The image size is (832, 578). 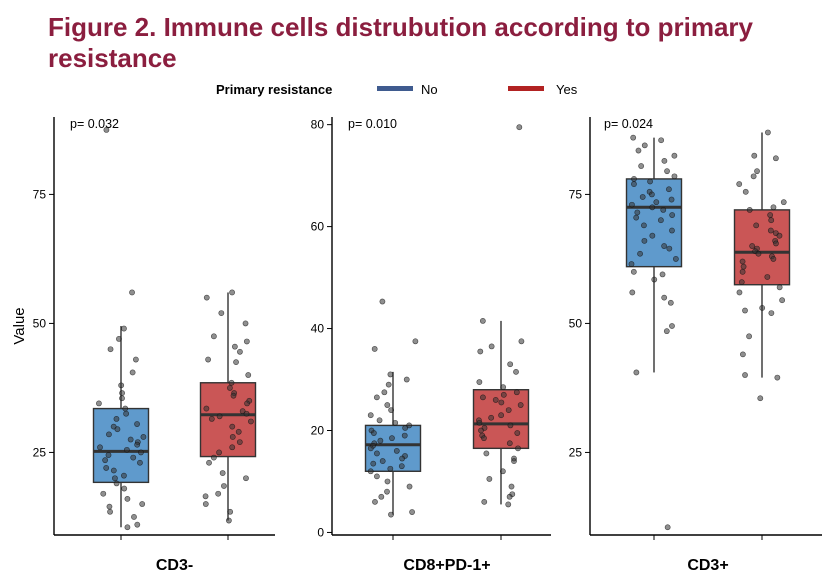 What do you see at coordinates (526, 88) in the screenshot?
I see `legend-swatch-yes` at bounding box center [526, 88].